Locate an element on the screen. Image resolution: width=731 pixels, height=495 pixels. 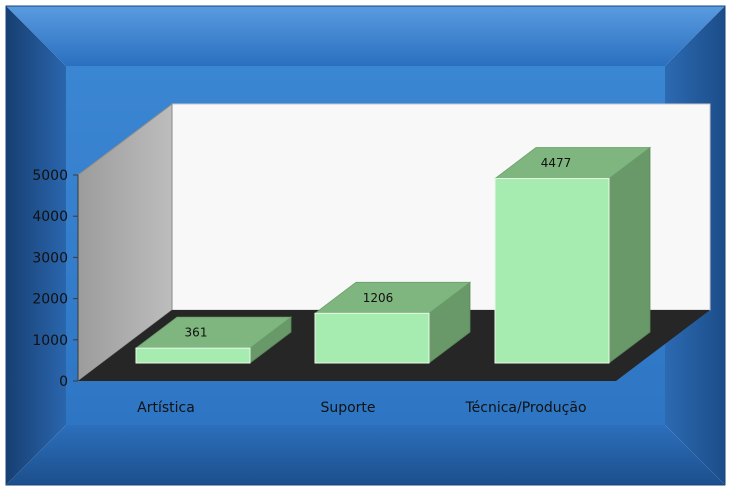
y-tick-label: 4000 is located at coordinates (50, 217).